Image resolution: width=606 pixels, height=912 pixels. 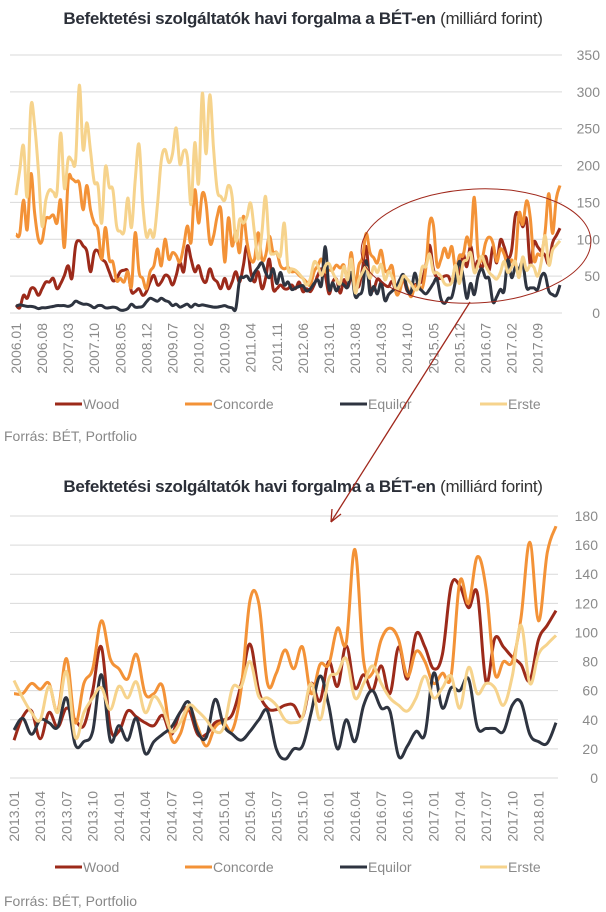 I want to click on y-tick-label: 250, so click(x=589, y=129).